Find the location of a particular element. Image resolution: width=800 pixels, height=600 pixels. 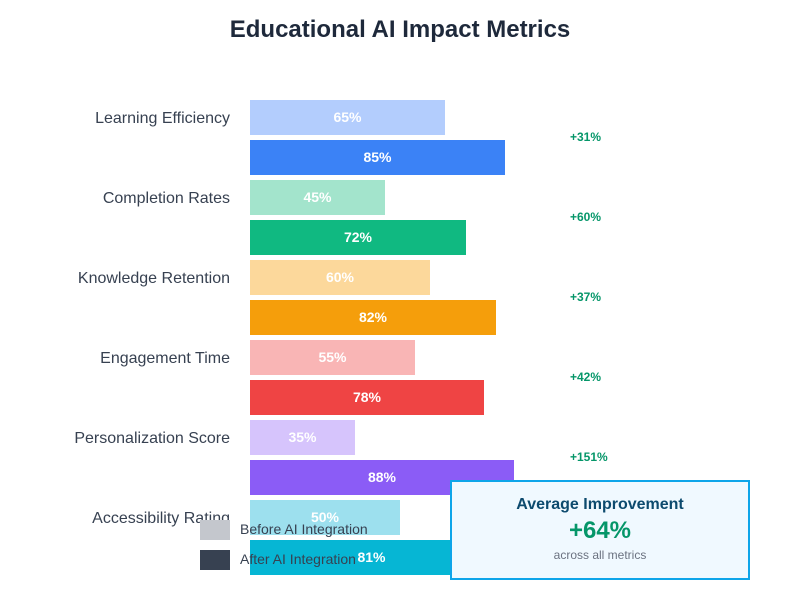

improvement-label: +42% is located at coordinates (586, 377).